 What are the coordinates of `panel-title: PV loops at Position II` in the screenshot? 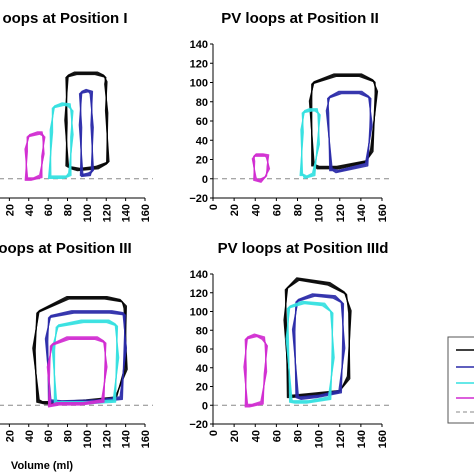 It's located at (300, 18).